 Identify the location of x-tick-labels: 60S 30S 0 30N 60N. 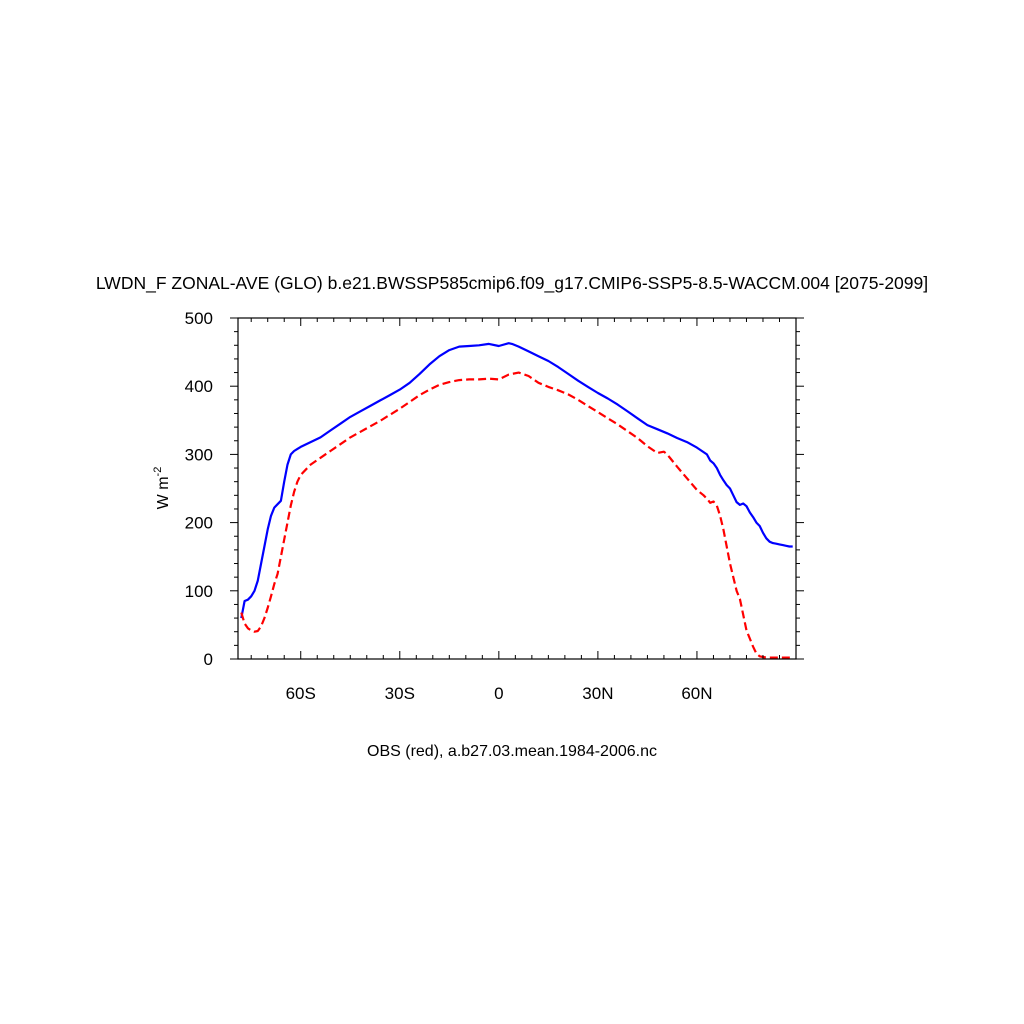
(499, 693).